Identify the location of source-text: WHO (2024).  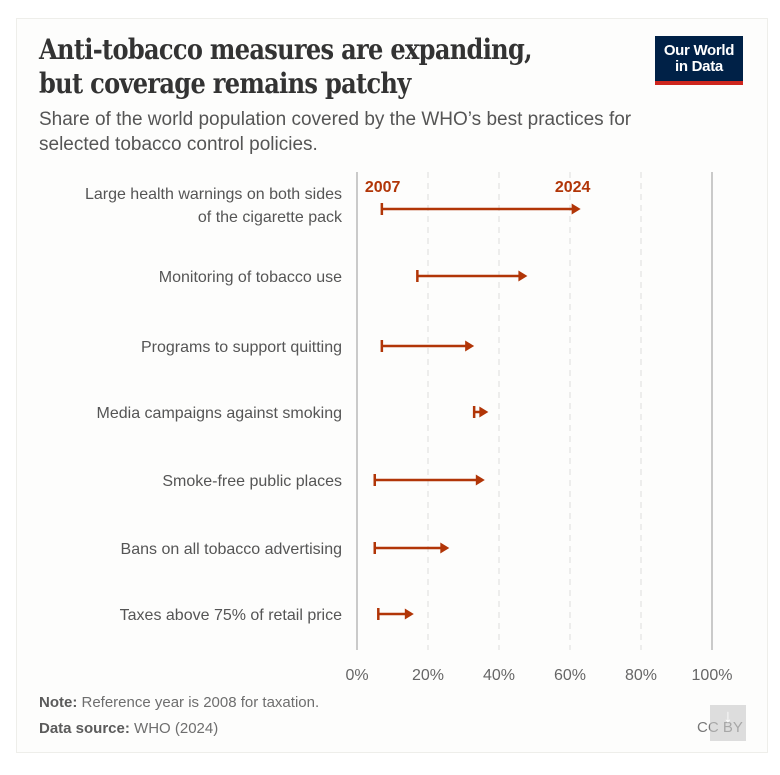
(174, 728).